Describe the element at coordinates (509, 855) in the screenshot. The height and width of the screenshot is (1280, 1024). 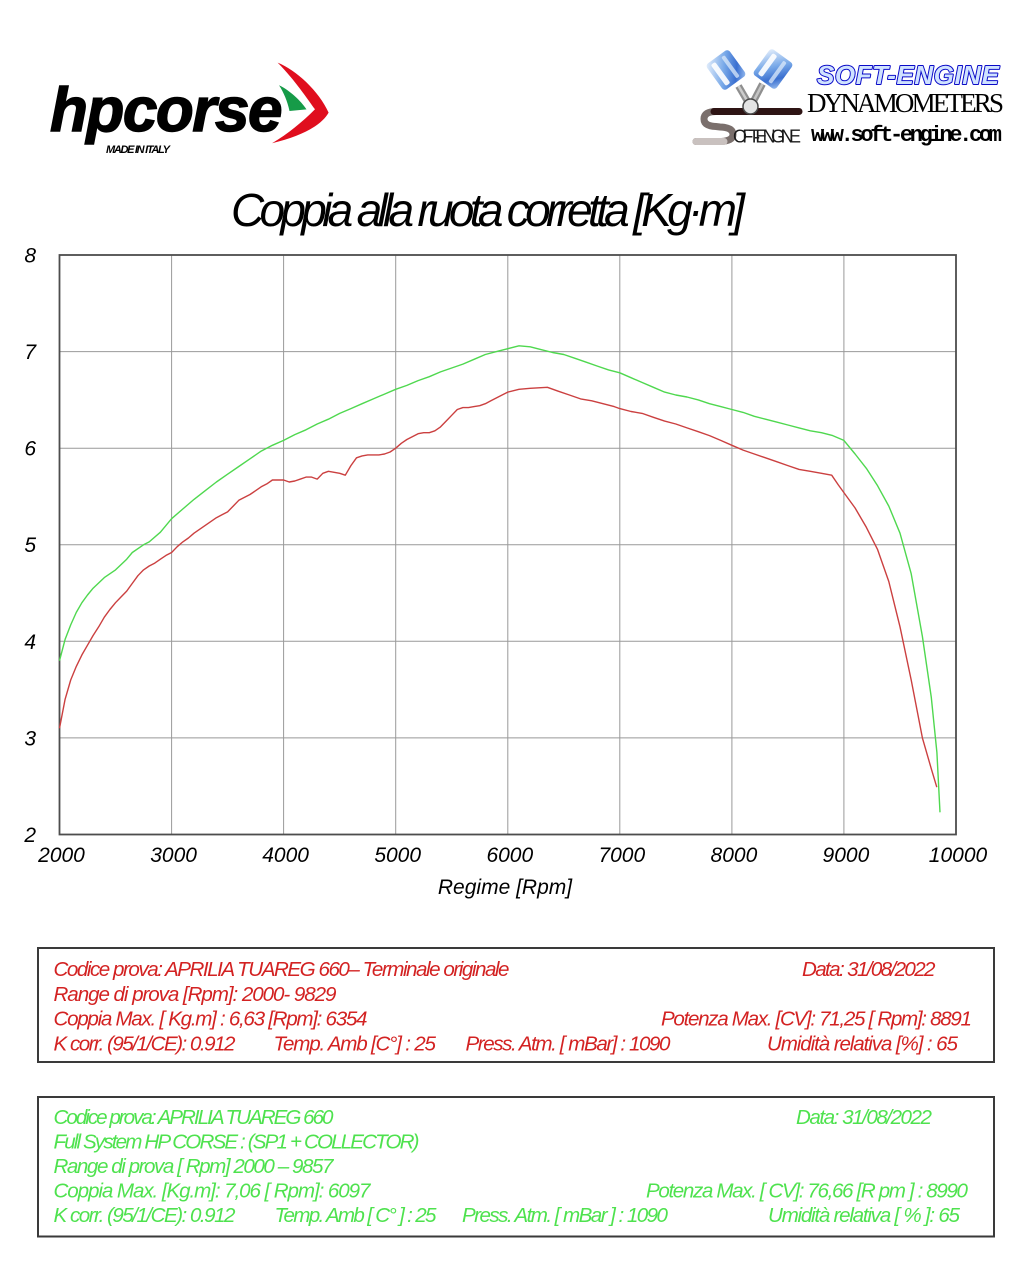
I see `svg-text: 6000` at that location.